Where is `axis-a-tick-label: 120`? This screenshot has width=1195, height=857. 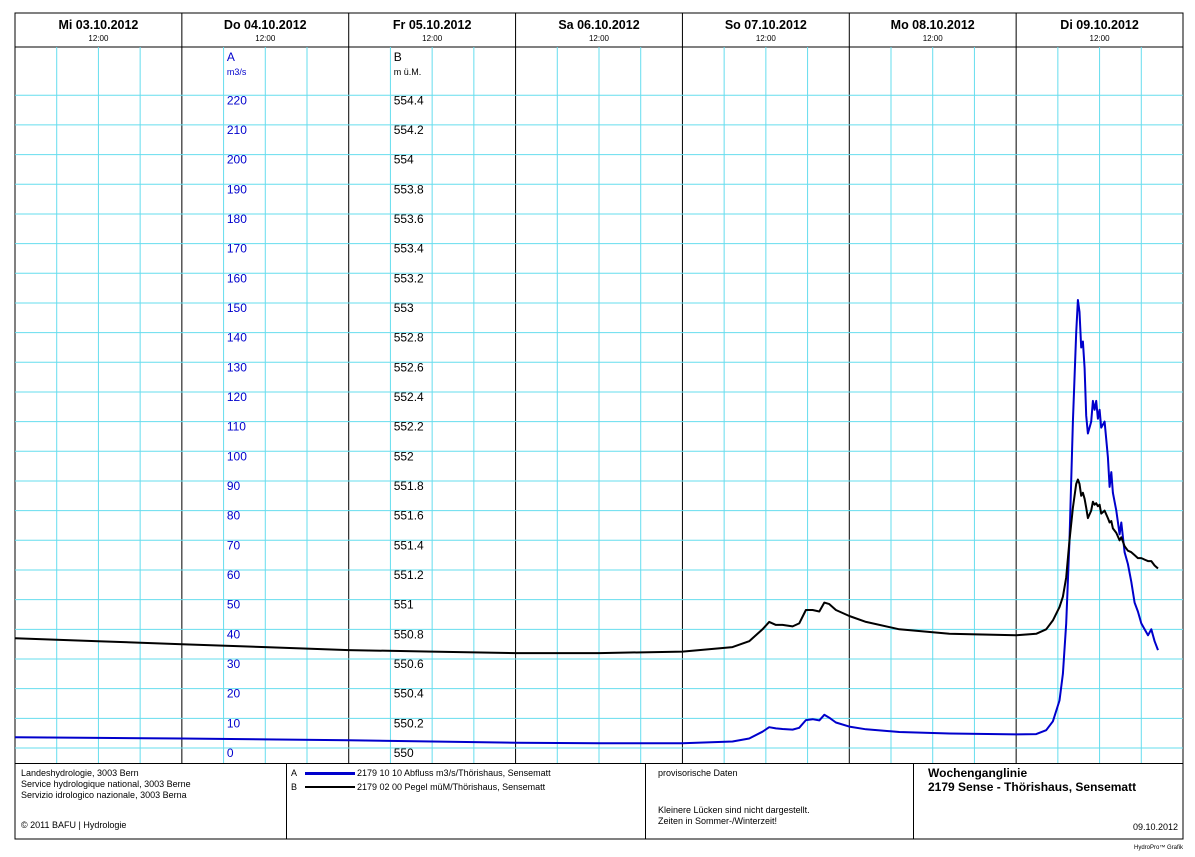
axis-a-tick-label: 120 is located at coordinates (237, 397).